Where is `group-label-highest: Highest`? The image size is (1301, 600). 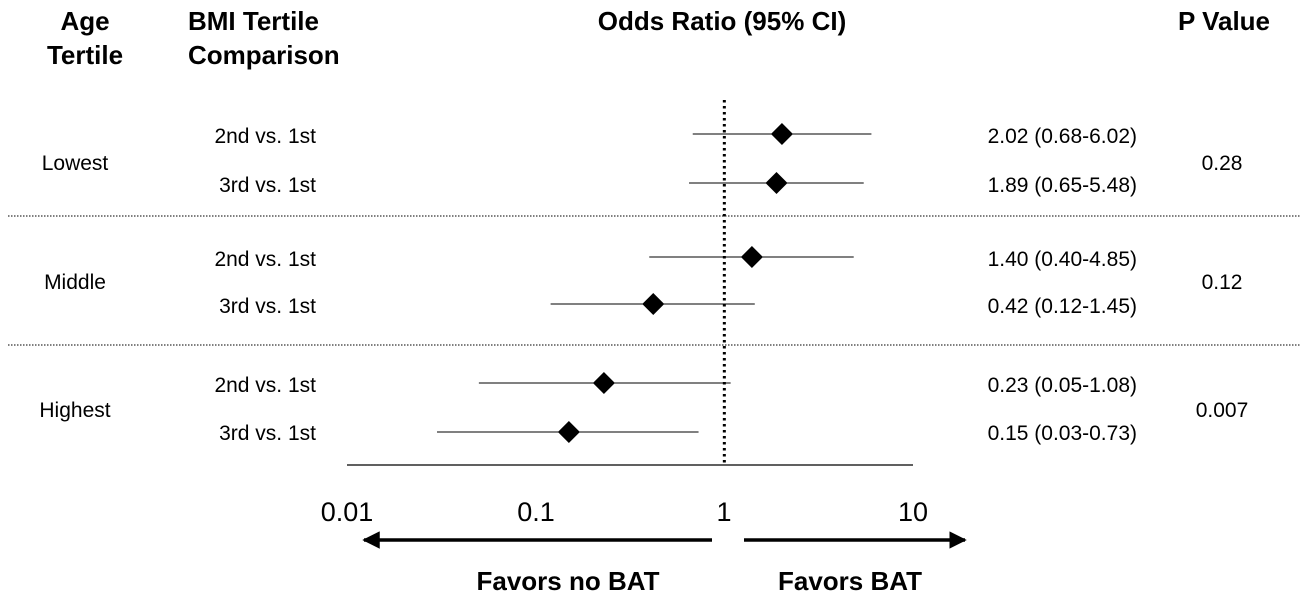 group-label-highest: Highest is located at coordinates (74, 410).